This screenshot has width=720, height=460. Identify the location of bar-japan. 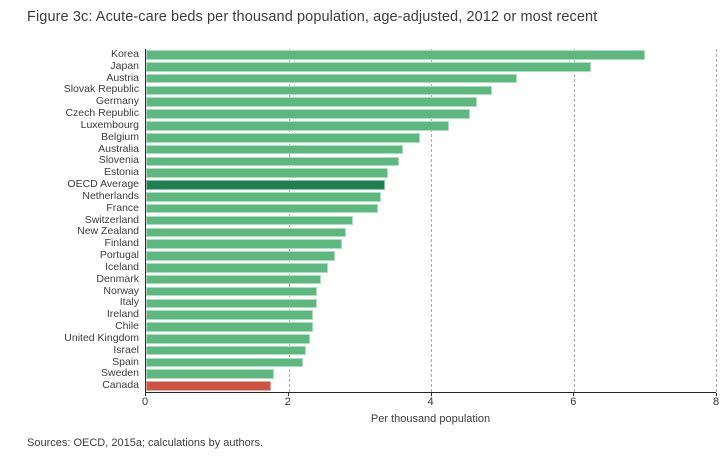
(369, 66).